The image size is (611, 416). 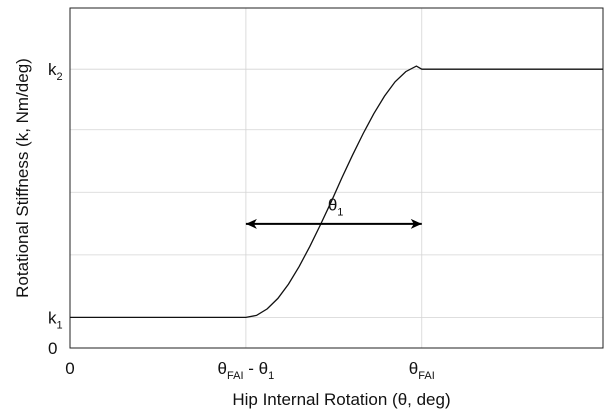 What do you see at coordinates (22, 178) in the screenshot?
I see `y-axis-label: Rotational Stiffness (k, Nm/deg)` at bounding box center [22, 178].